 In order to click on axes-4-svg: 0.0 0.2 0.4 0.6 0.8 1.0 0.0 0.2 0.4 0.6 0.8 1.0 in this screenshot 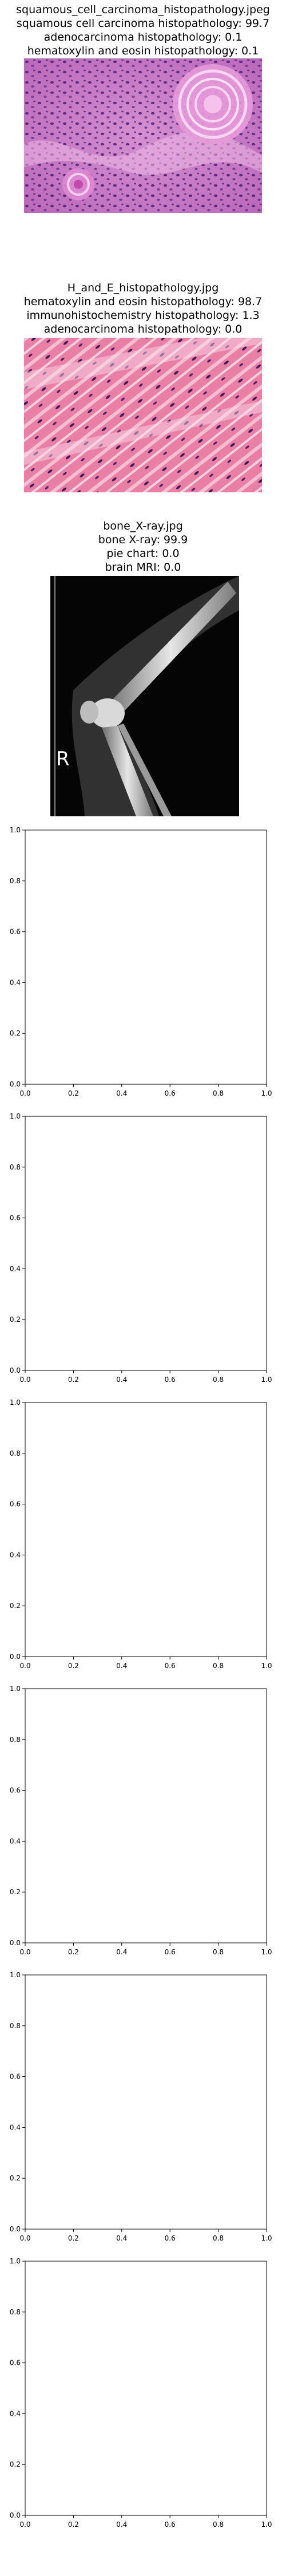, I will do `click(141, 1820)`.